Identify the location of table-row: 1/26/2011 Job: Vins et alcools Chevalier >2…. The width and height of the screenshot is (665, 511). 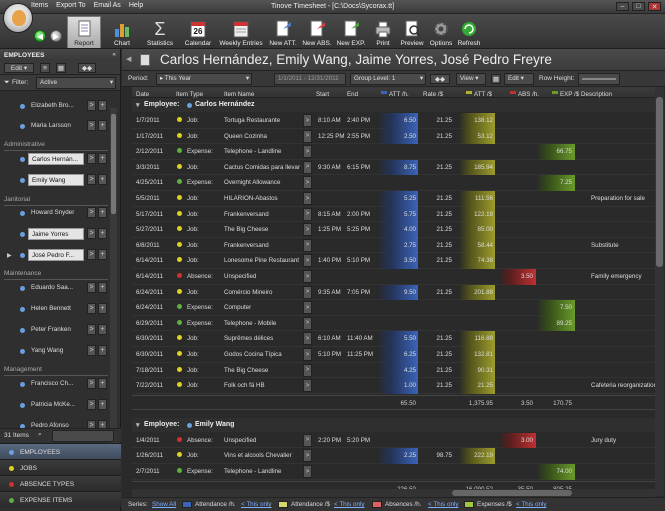
(393, 456).